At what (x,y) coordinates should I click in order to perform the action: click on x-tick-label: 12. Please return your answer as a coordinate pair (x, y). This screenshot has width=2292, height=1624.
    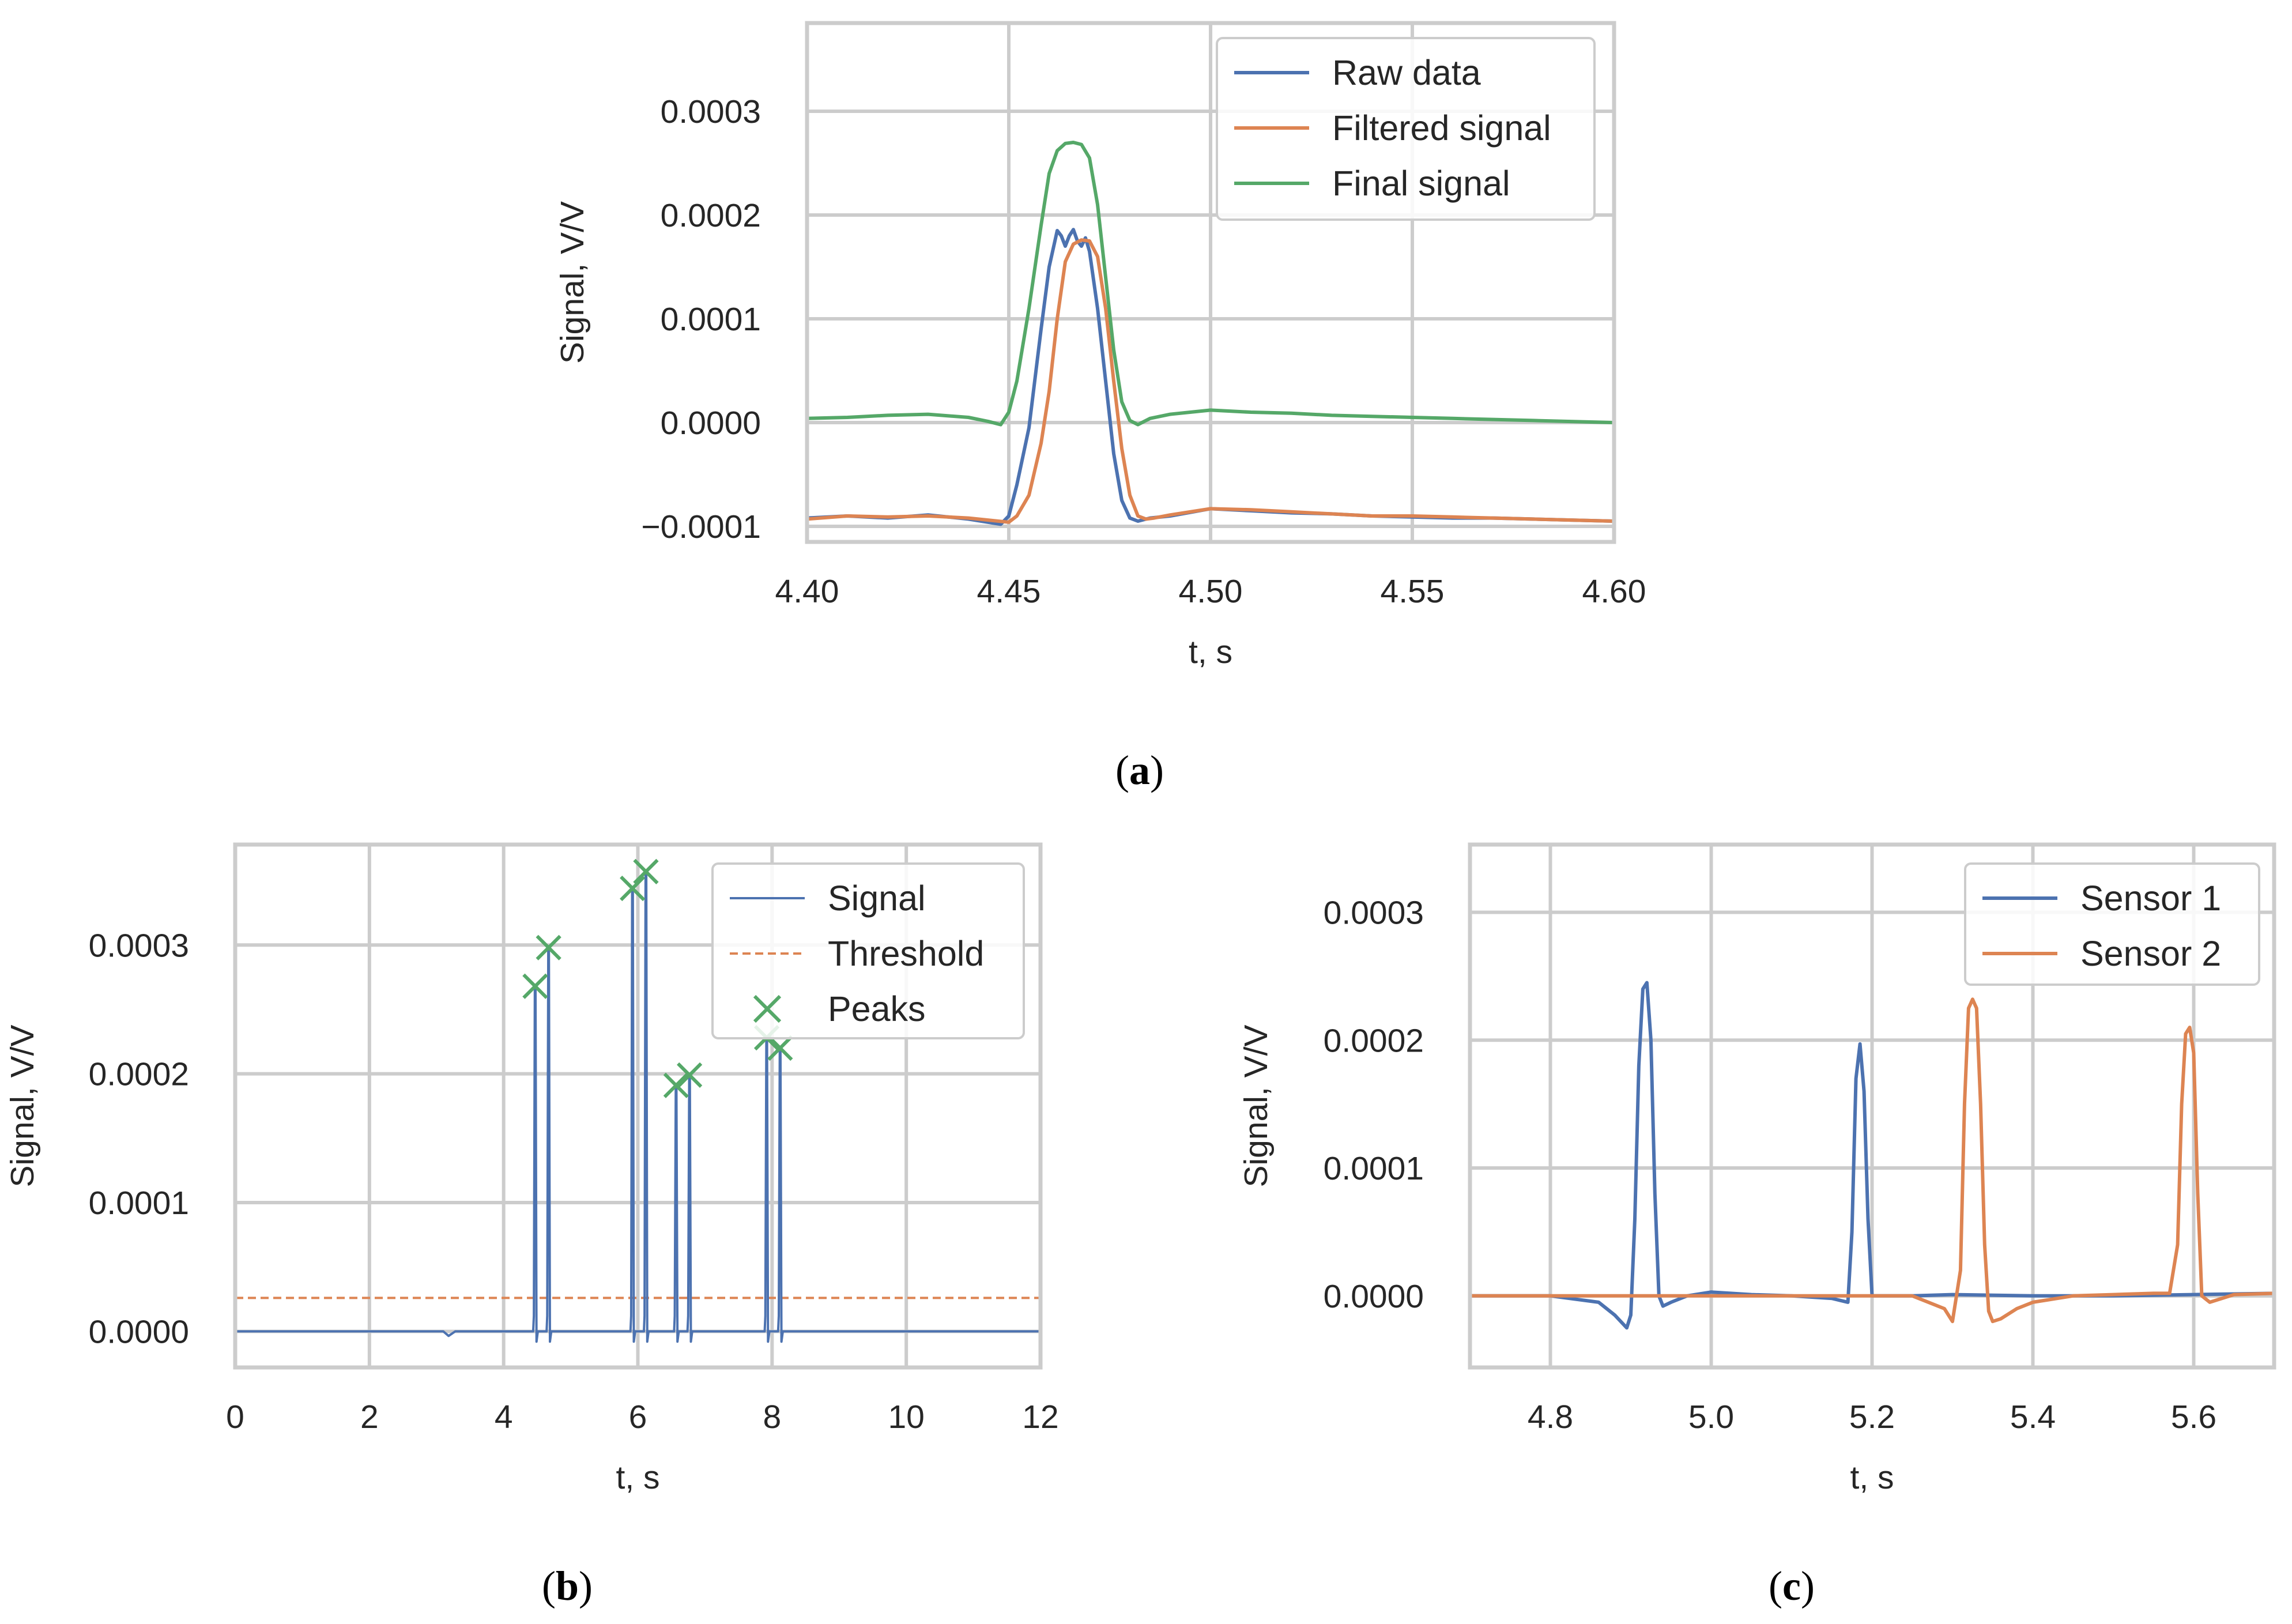
    Looking at the image, I should click on (1040, 1417).